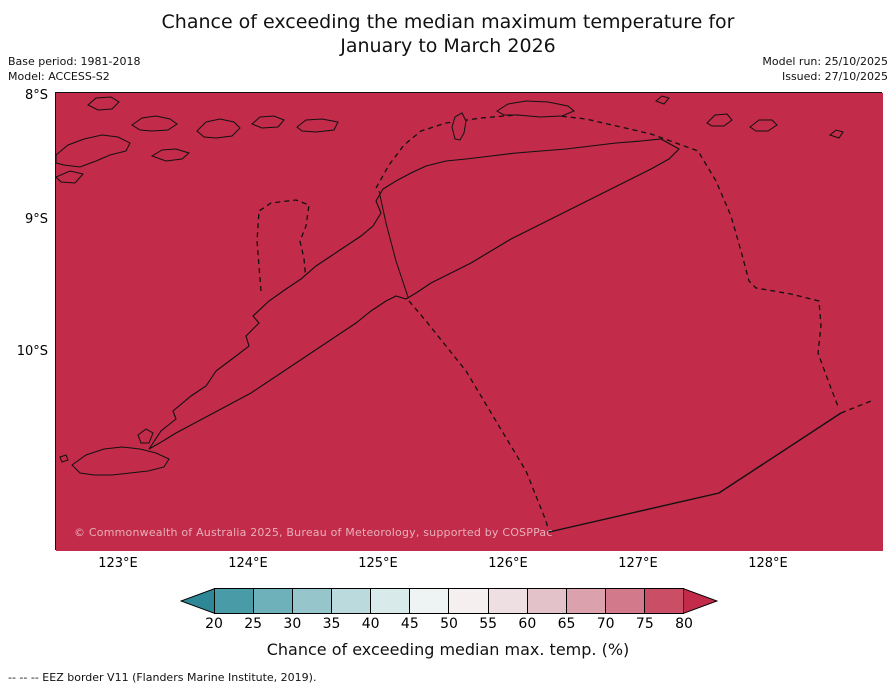 Image resolution: width=896 pixels, height=690 pixels. I want to click on y-axis-tick-10s: 10°S, so click(32, 351).